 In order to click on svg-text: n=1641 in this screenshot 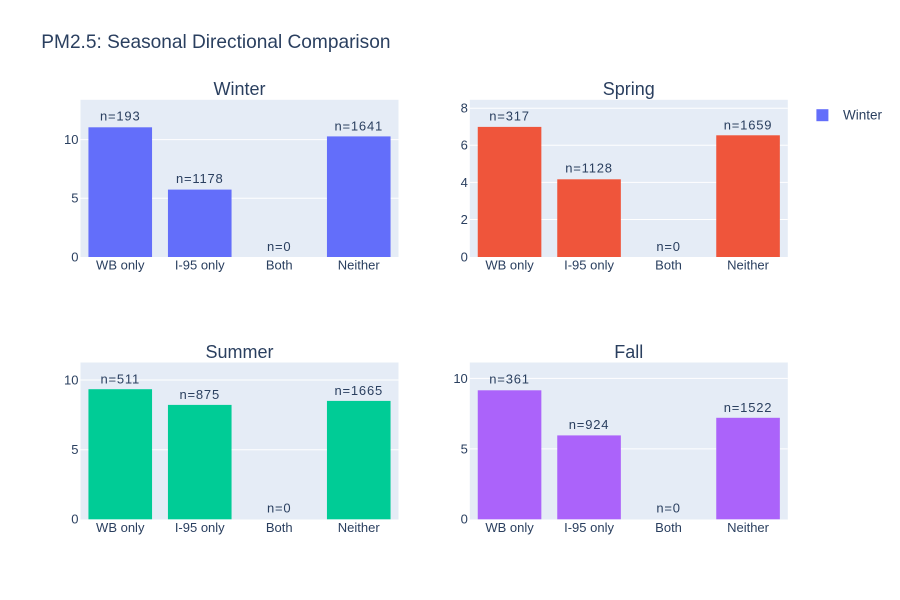, I will do `click(358, 126)`.